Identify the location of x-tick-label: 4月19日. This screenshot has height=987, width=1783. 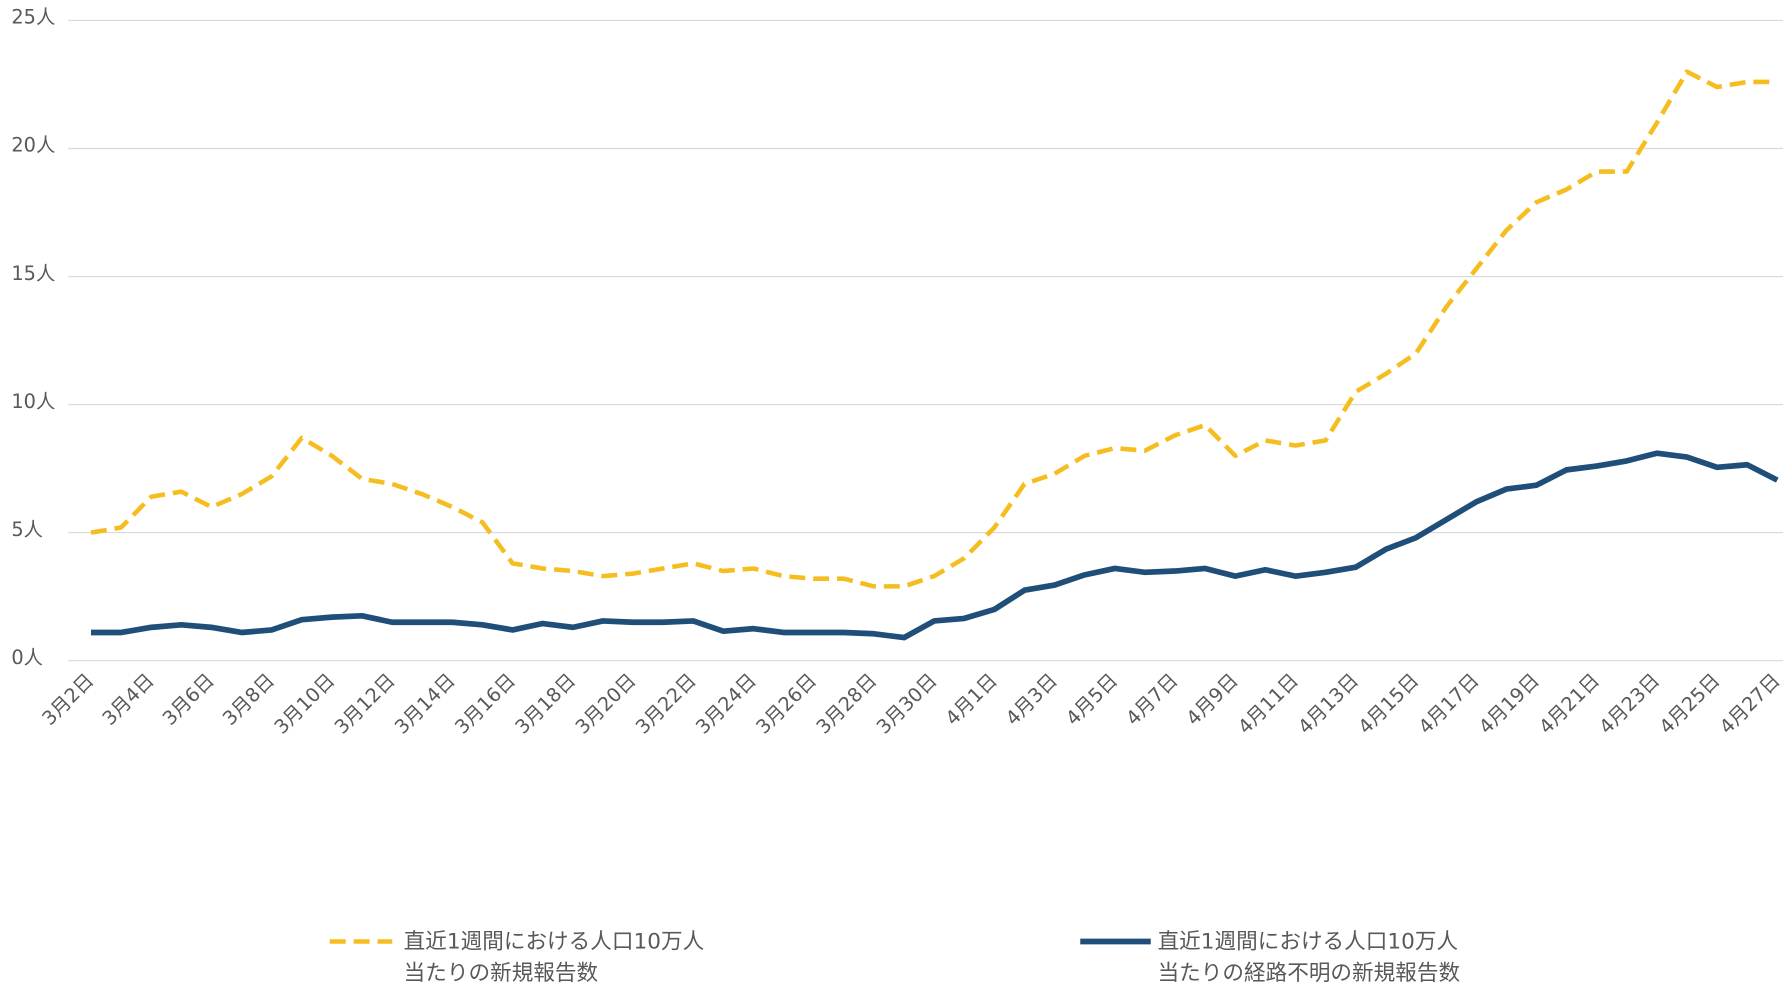
(1509, 704).